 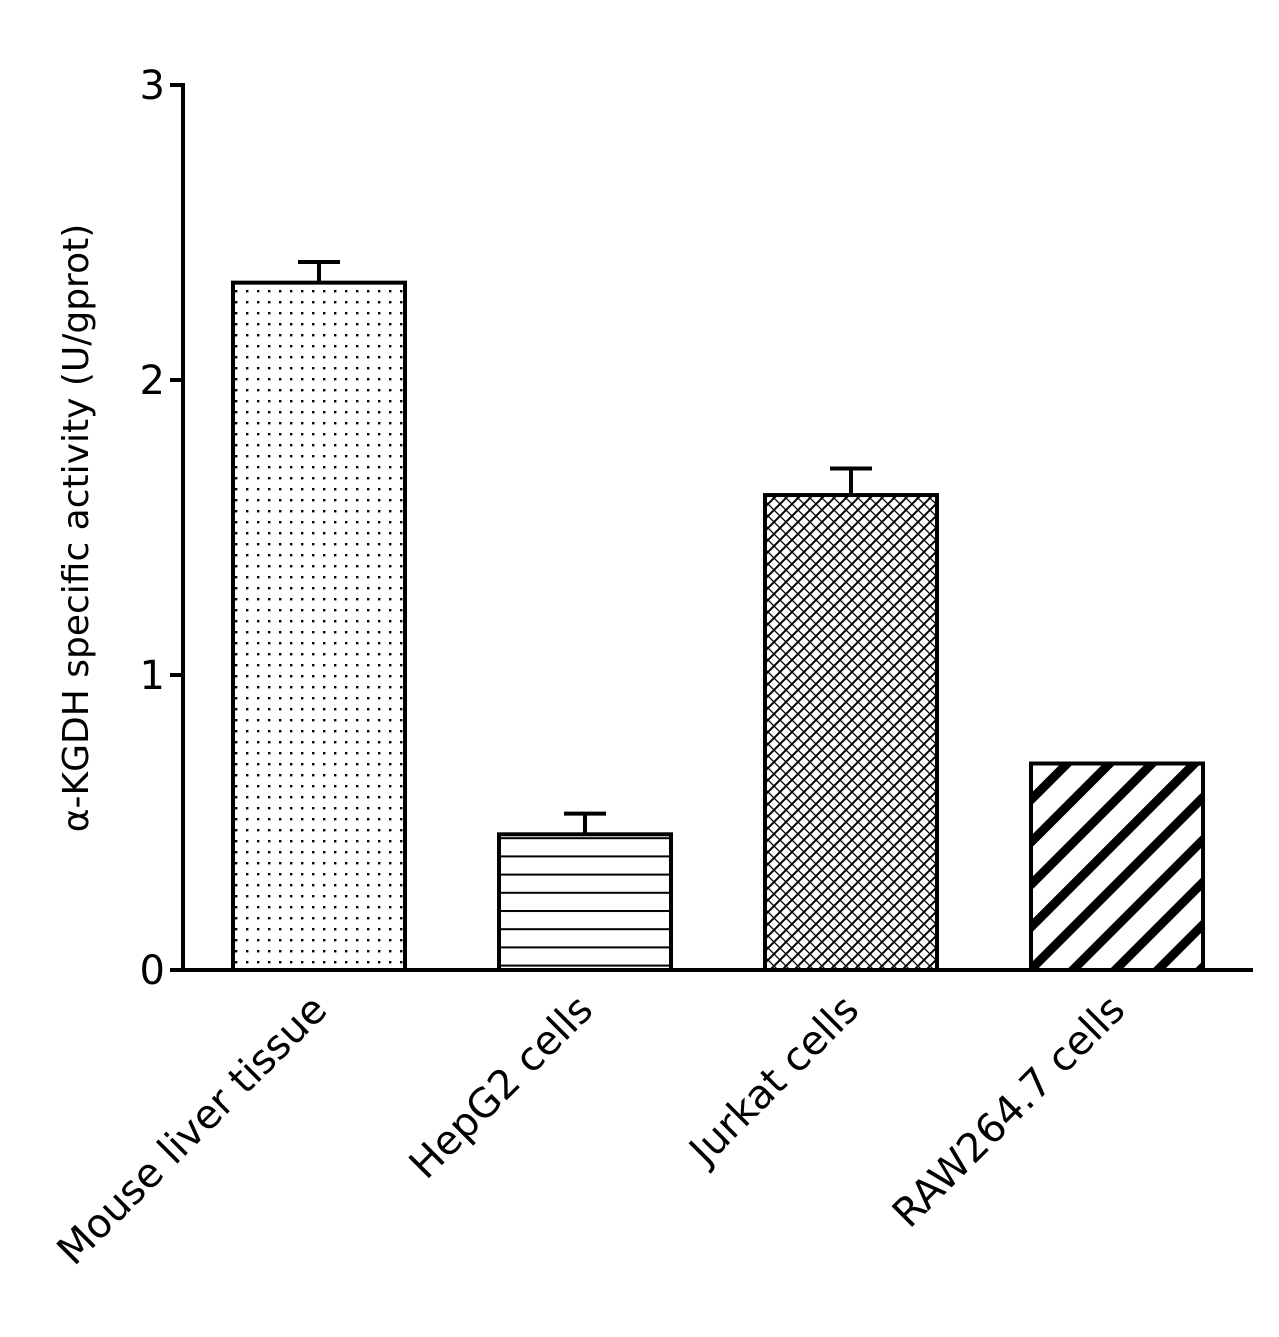 I want to click on y-tick-label: 1, so click(x=152, y=676).